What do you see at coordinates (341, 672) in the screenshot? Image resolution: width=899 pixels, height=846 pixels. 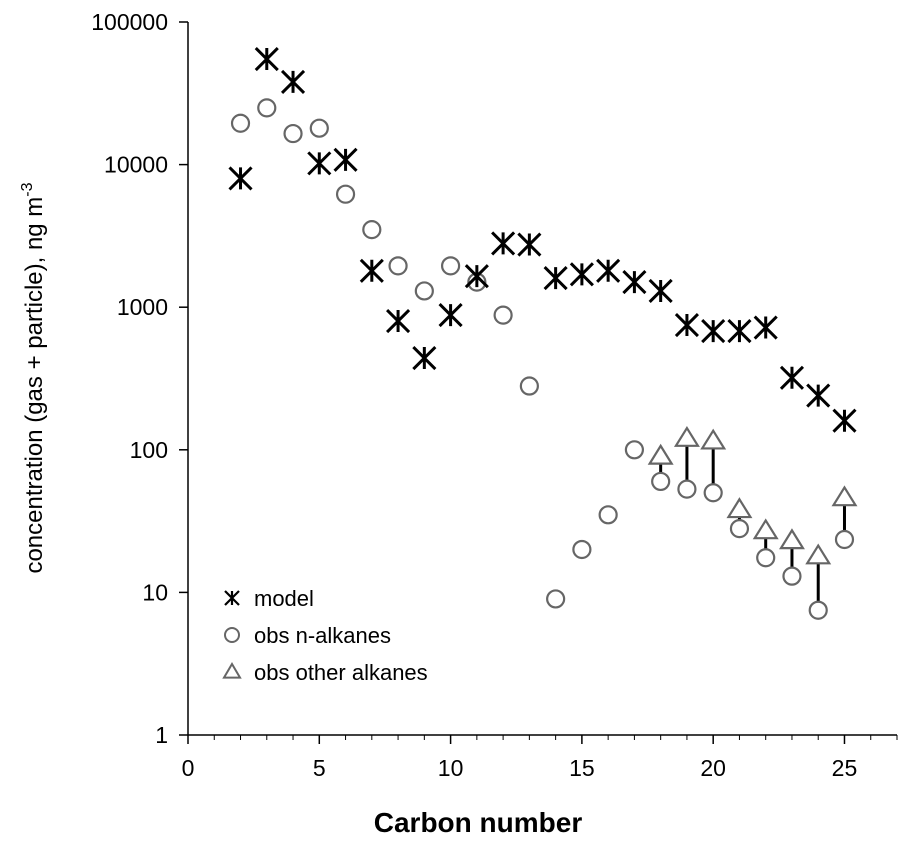 I see `legend-label: obs other alkanes` at bounding box center [341, 672].